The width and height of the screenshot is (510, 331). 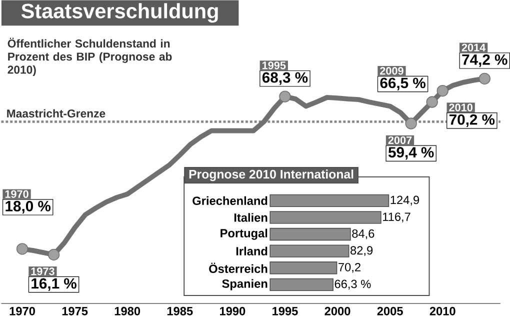 I want to click on data-label: 16,1 %, so click(x=54, y=284).